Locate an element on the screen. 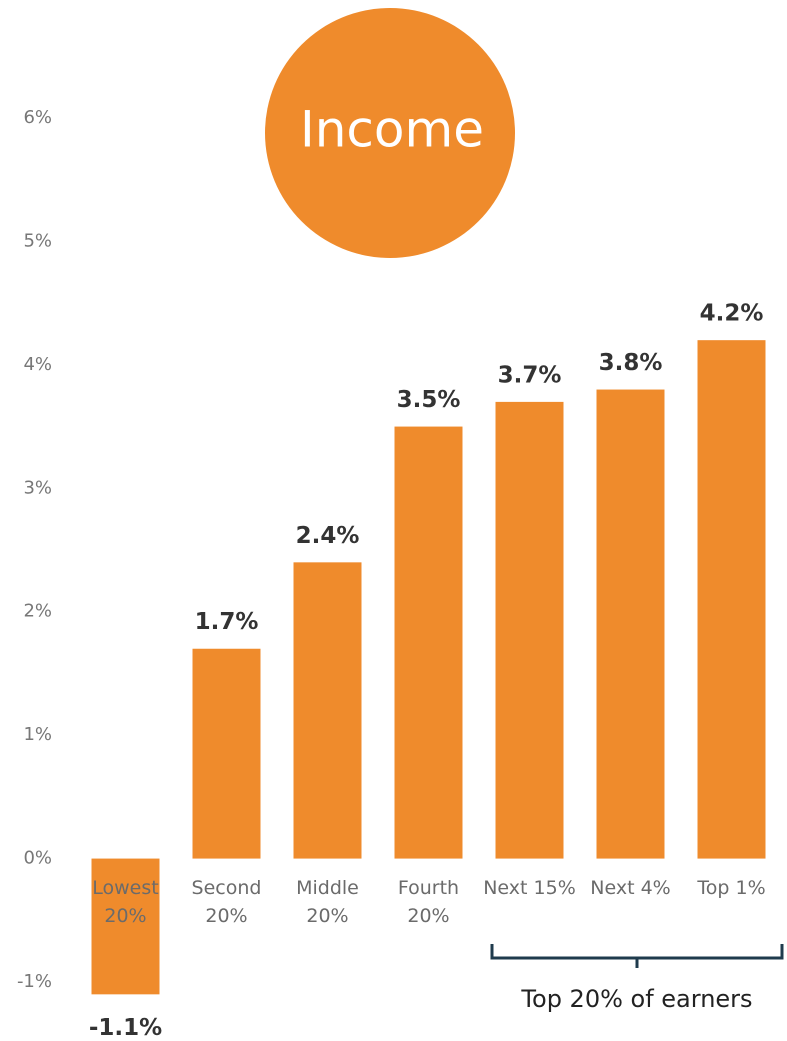 This screenshot has height=1041, width=787. chart-title: Income is located at coordinates (392, 130).